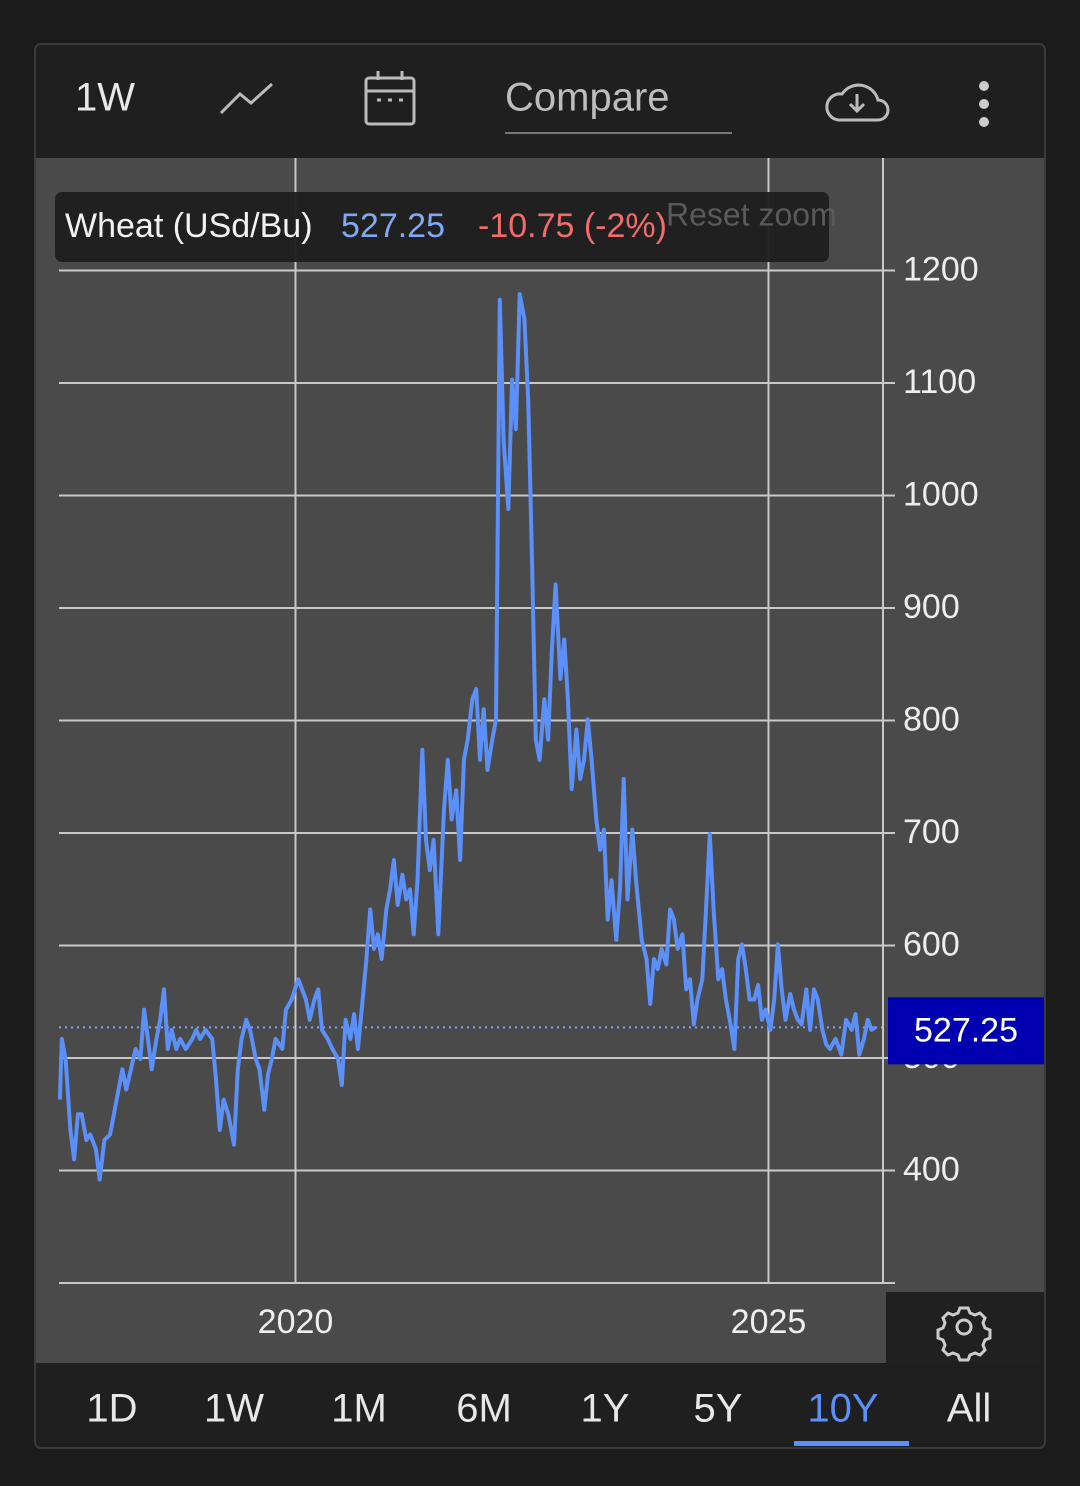 The height and width of the screenshot is (1486, 1080). I want to click on last-price-label: 527.25, so click(966, 1030).